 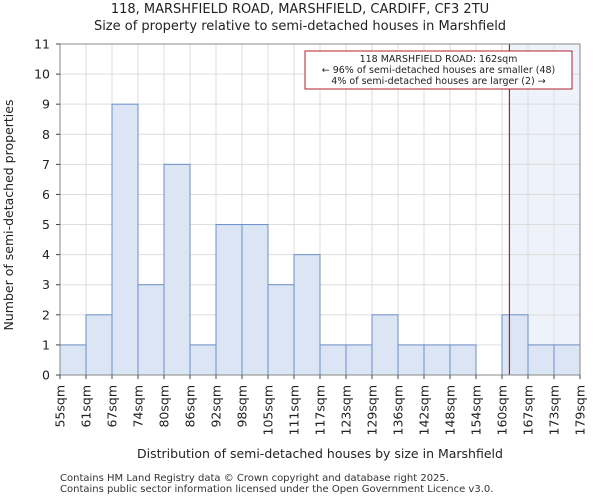 I want to click on y-tick-label: 9, so click(x=46, y=104).